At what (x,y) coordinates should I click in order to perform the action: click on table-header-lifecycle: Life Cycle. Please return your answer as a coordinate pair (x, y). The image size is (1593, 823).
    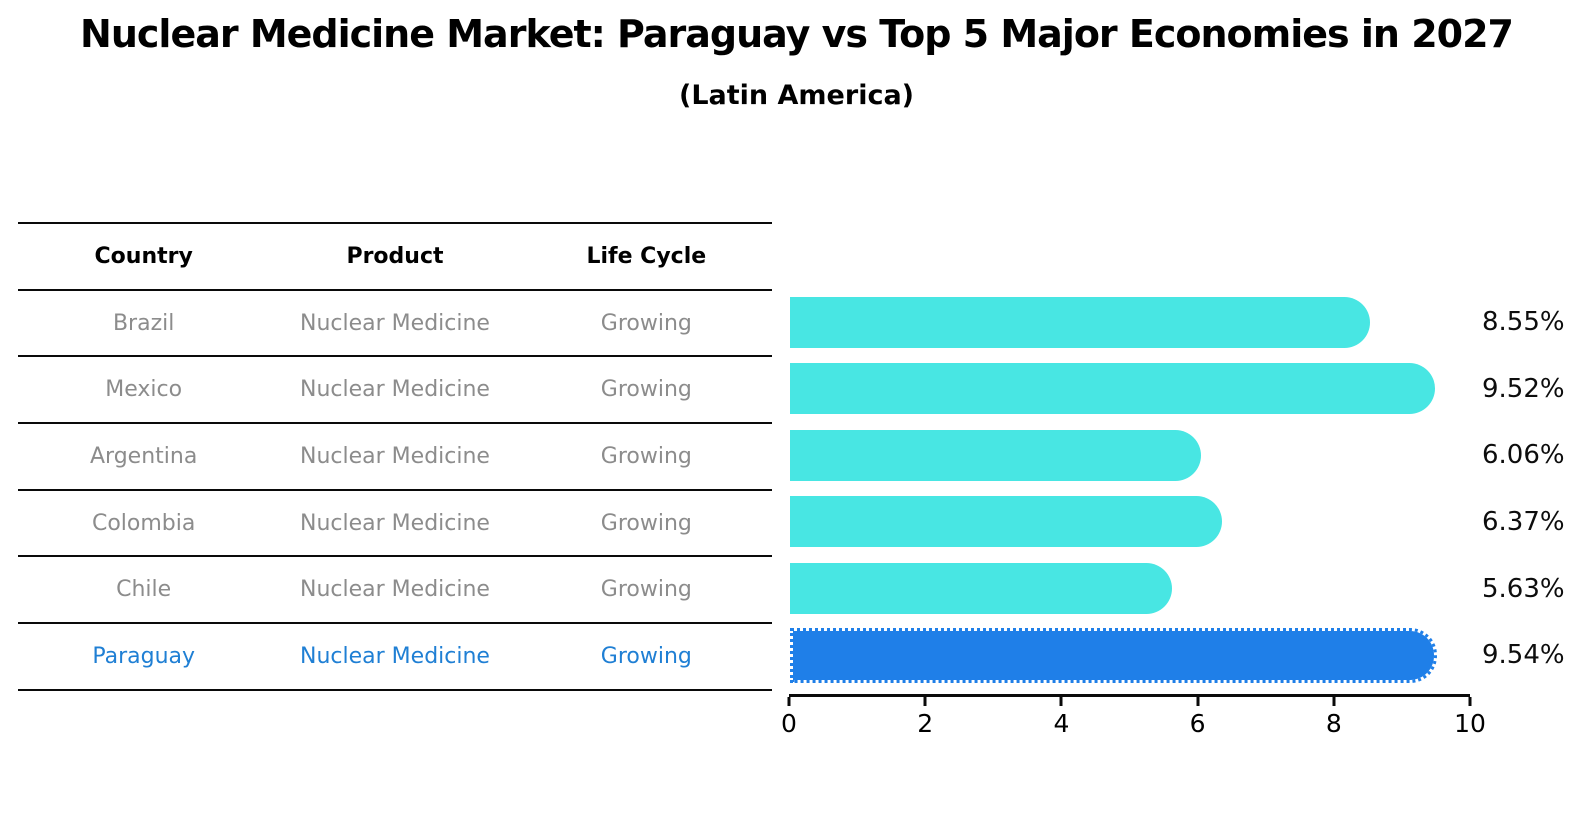
    Looking at the image, I should click on (646, 256).